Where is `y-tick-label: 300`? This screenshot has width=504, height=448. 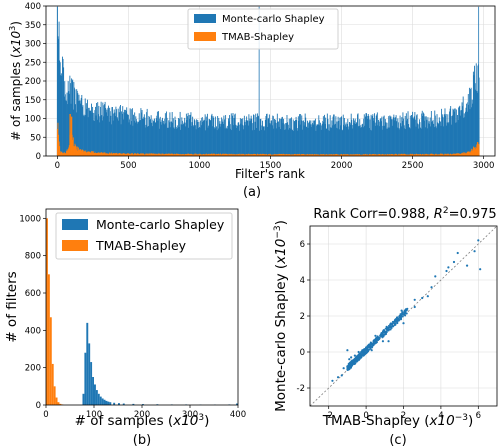
y-tick-label: 300 is located at coordinates (33, 45).